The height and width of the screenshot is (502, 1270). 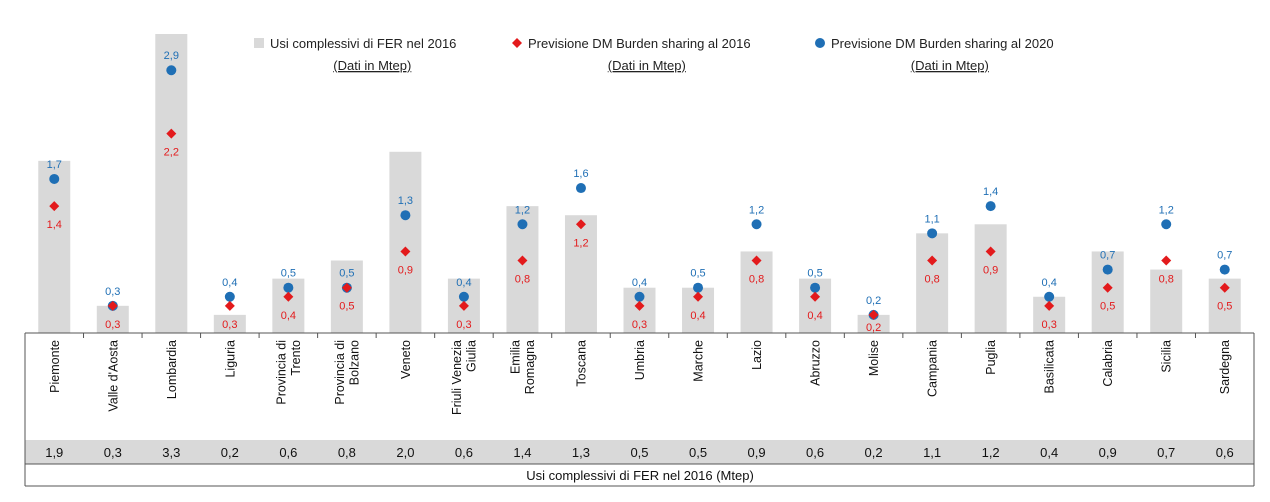 I want to click on legend-label-2: Previsione DM Burden sharing al 2020, so click(x=942, y=43).